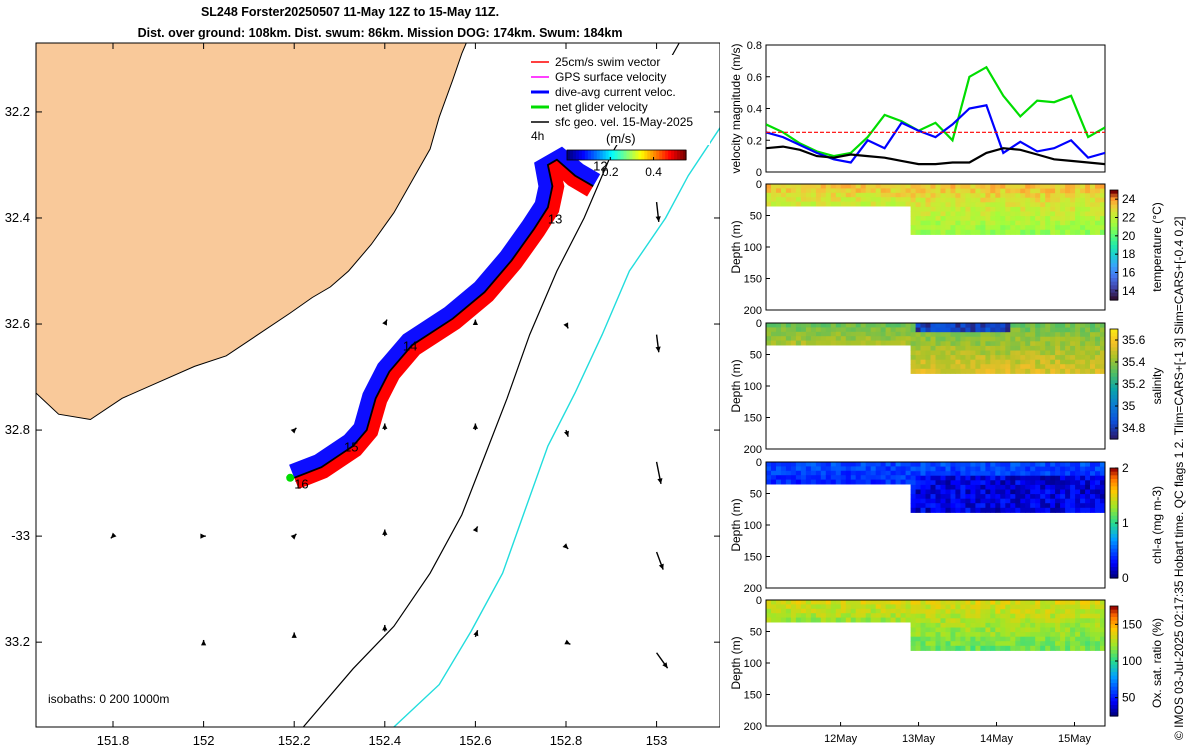  What do you see at coordinates (1125, 468) in the screenshot?
I see `colorbar-tick: 2` at bounding box center [1125, 468].